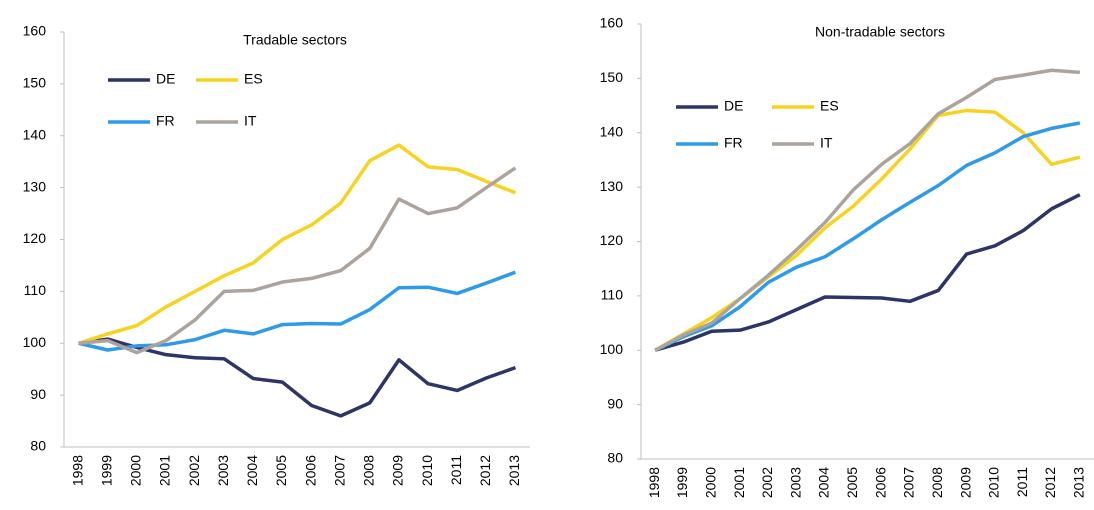 This screenshot has width=1094, height=510. What do you see at coordinates (880, 32) in the screenshot?
I see `chart-title: Non-tradable sectors` at bounding box center [880, 32].